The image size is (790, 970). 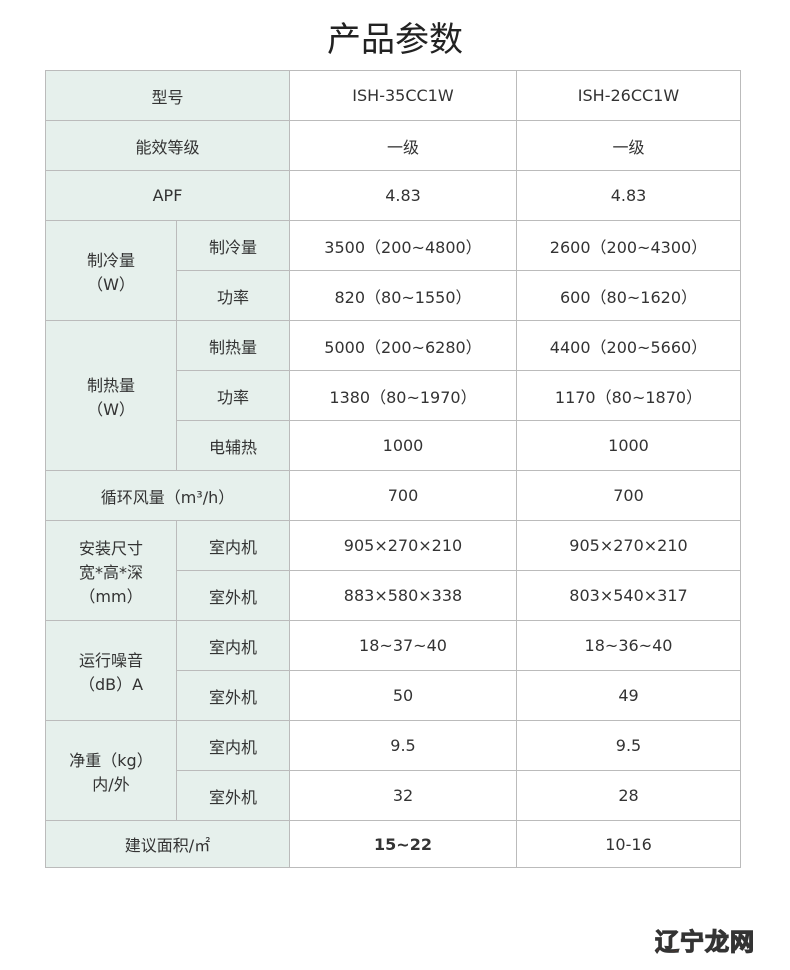 What do you see at coordinates (167, 495) in the screenshot?
I see `row-label: 循环风量（m³/h）` at bounding box center [167, 495].